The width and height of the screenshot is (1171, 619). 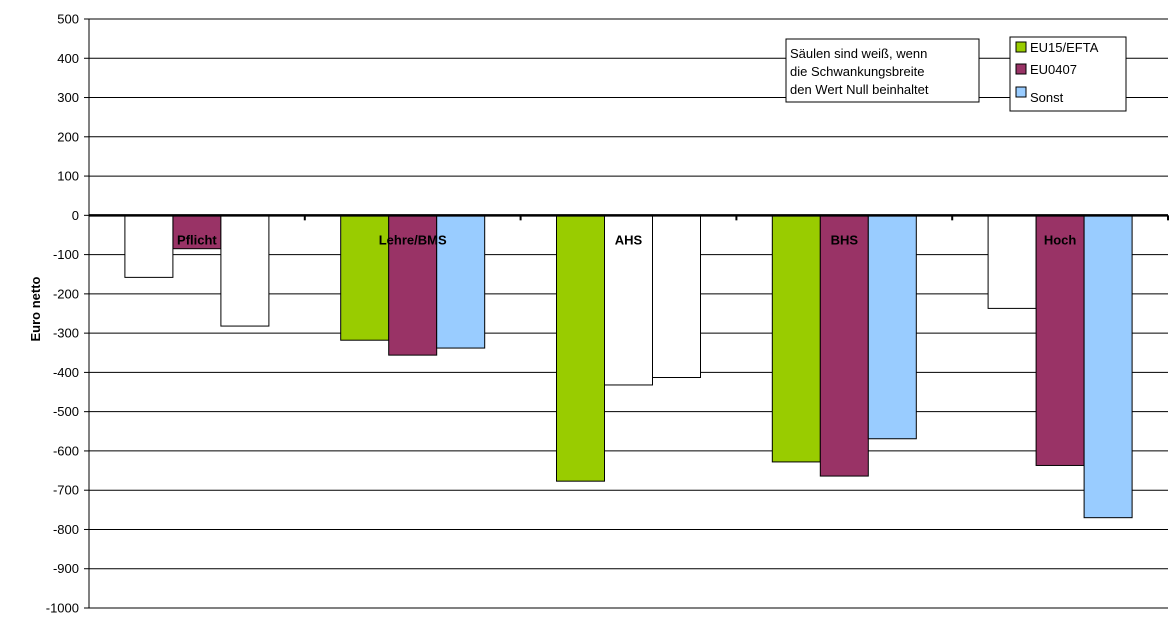 I want to click on y-tick-label: 0, so click(x=75, y=215).